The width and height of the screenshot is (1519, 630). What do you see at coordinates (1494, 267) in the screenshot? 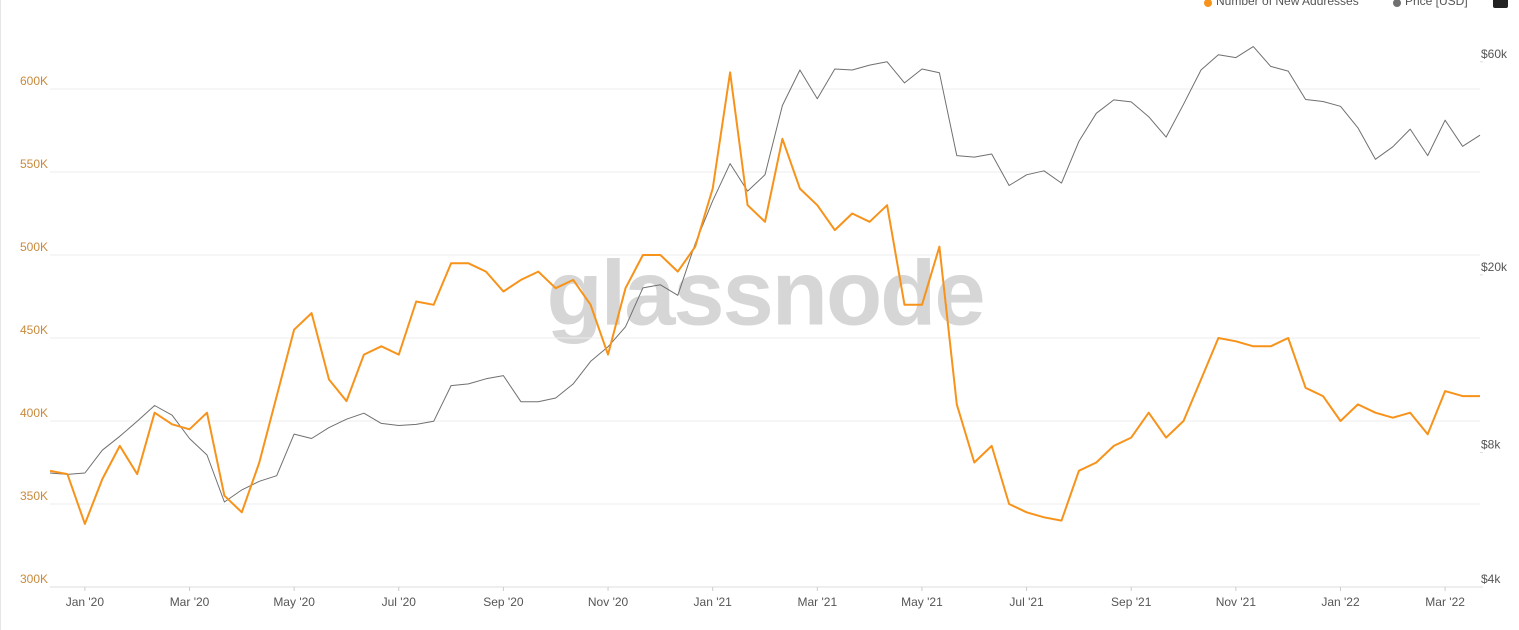
I see `y2-tick-label: $20k` at bounding box center [1494, 267].